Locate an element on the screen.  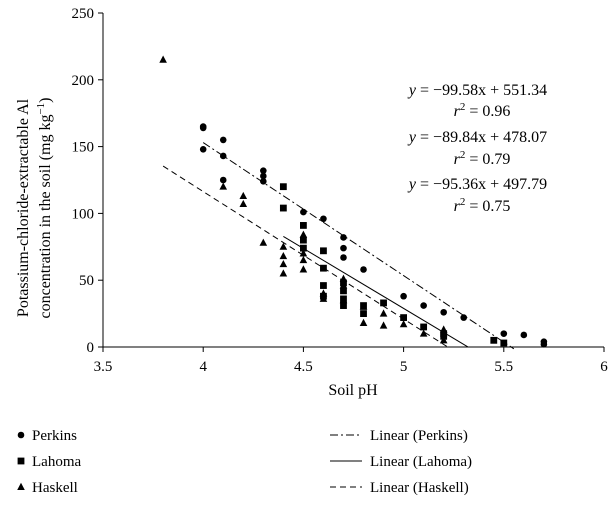
r-squared: r2 = 0.79 is located at coordinates (482, 158).